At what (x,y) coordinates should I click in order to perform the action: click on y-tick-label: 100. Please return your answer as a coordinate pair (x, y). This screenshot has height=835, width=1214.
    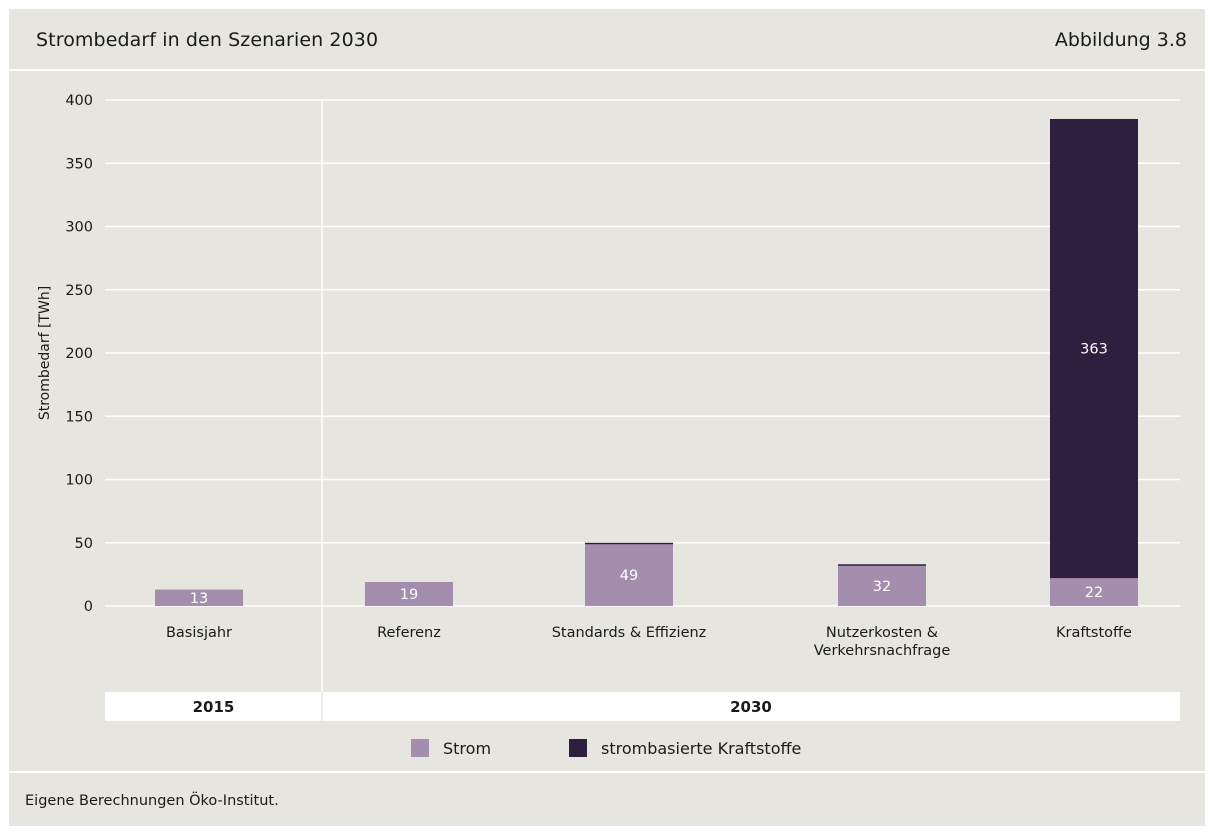
    Looking at the image, I should click on (79, 481).